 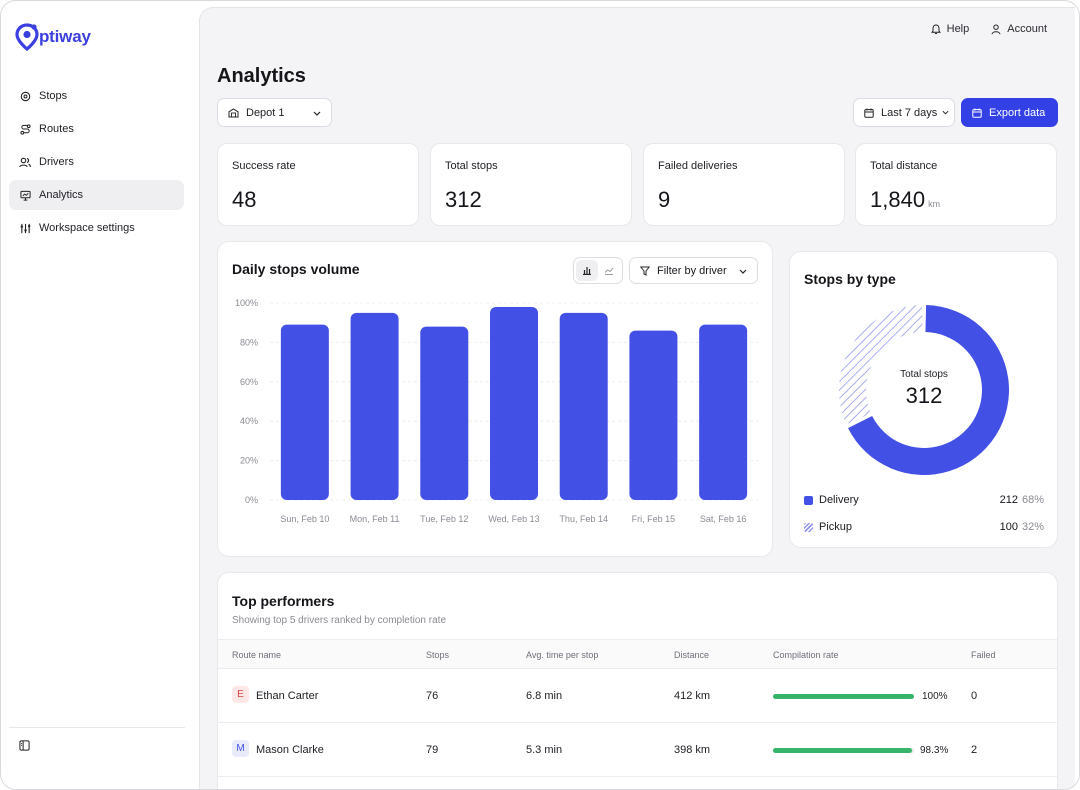 I want to click on column-header: Avg. time per stop, so click(x=562, y=655).